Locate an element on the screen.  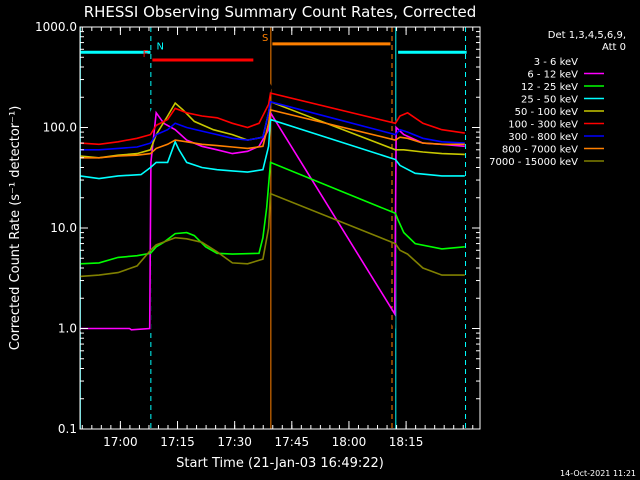
x-tick-label: 17:45 is located at coordinates (292, 442).